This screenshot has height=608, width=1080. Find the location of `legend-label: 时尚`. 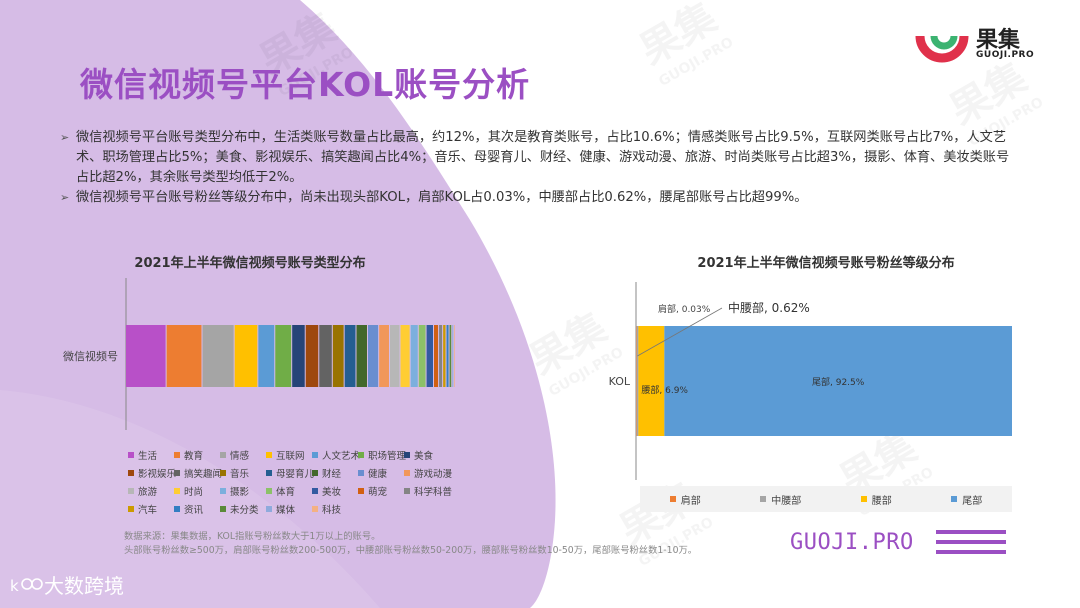

legend-label: 时尚 is located at coordinates (194, 492).